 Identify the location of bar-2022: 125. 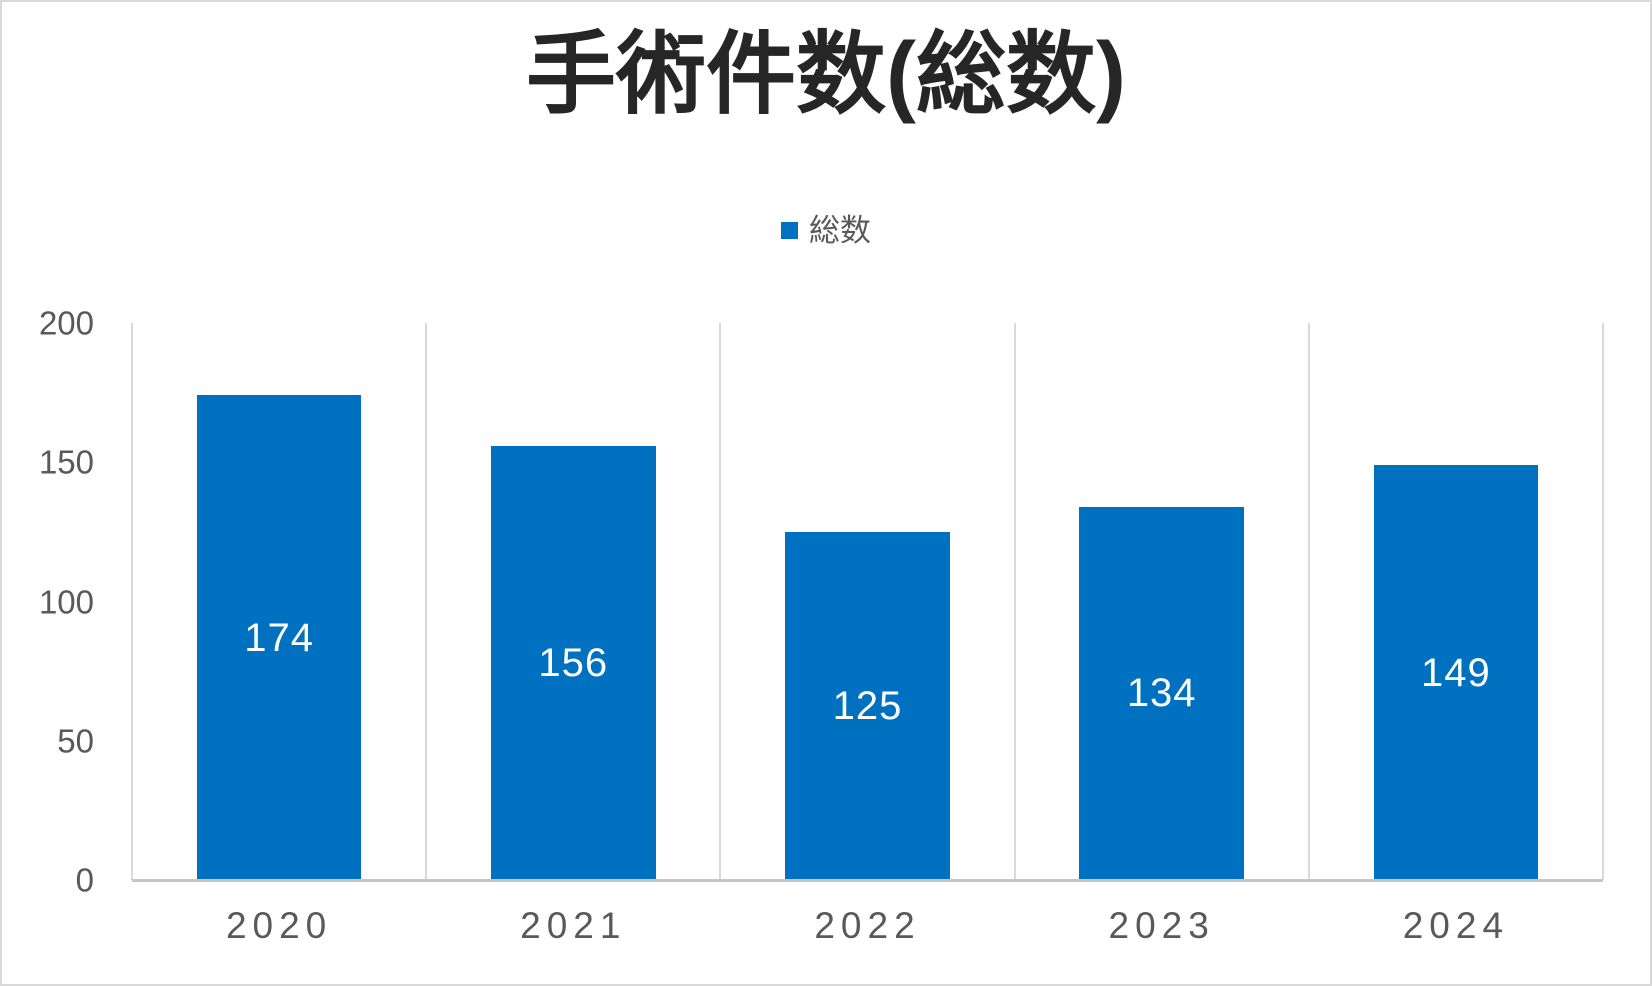
(867, 705).